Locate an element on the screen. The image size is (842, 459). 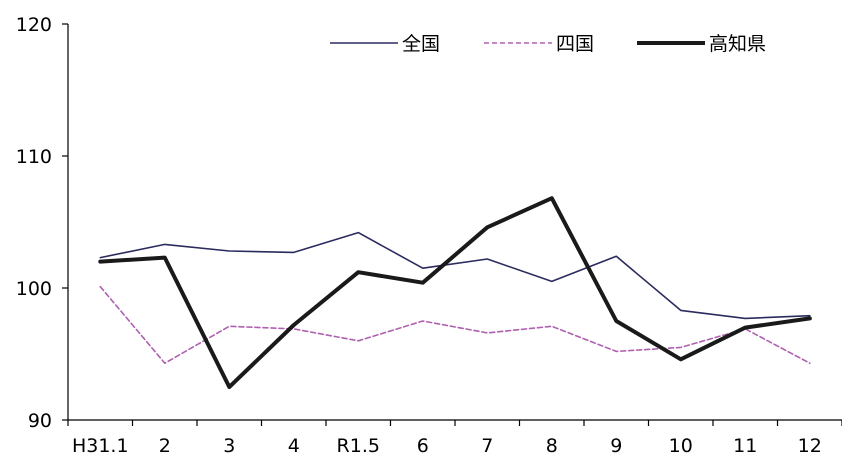
x-tick-label: 11 is located at coordinates (745, 446).